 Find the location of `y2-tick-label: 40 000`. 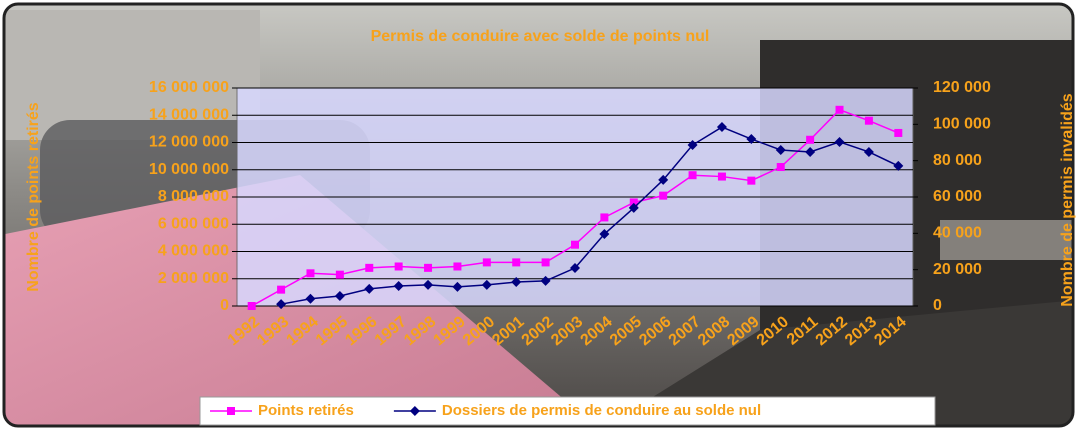

y2-tick-label: 40 000 is located at coordinates (957, 233).